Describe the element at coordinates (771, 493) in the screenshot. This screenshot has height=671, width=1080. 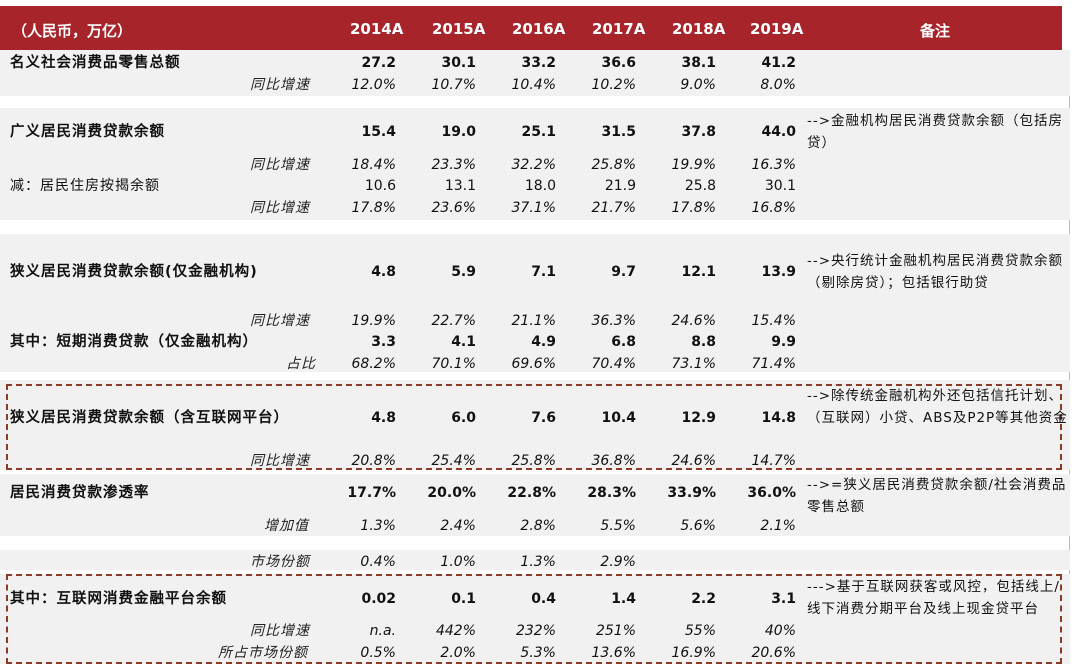
I see `cell: 36.0%` at that location.